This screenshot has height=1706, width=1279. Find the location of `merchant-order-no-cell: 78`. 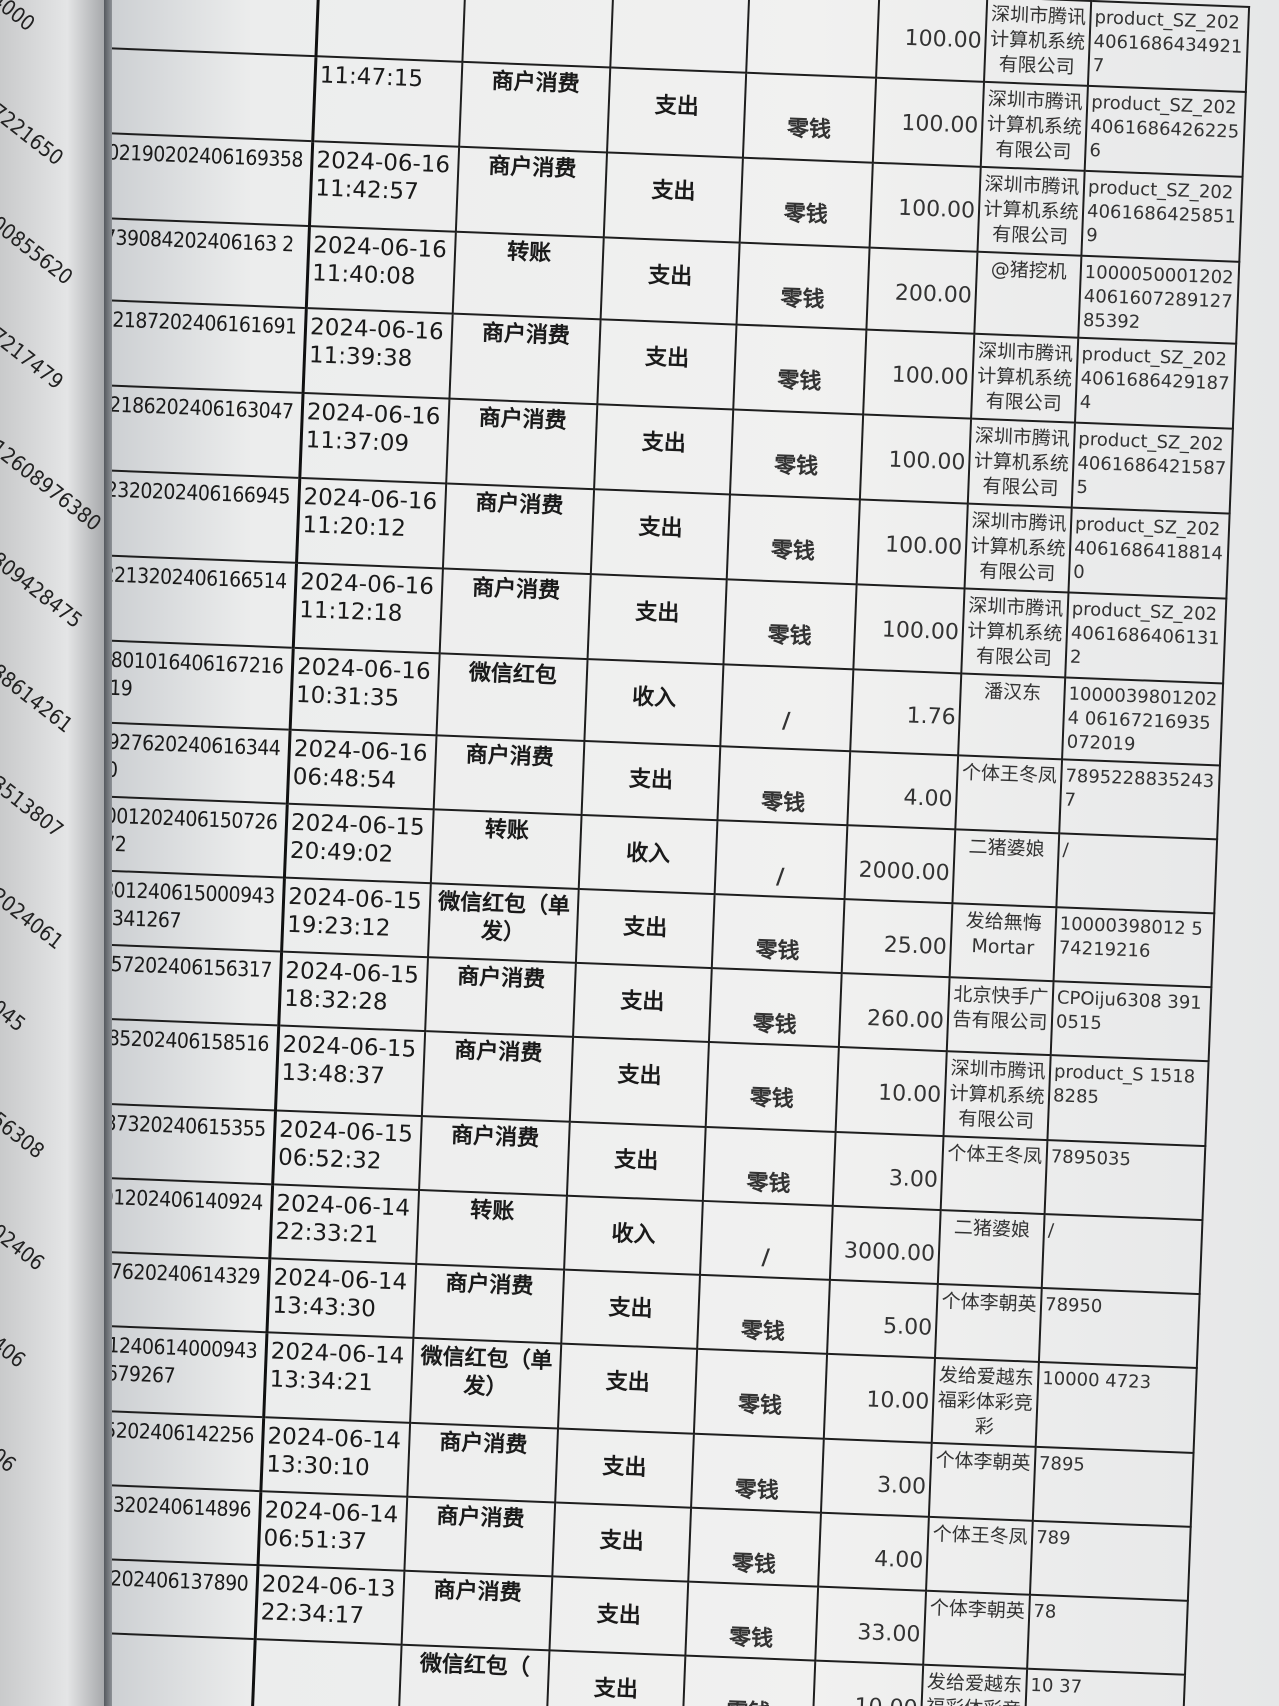

merchant-order-no-cell: 78 is located at coordinates (1107, 1634).